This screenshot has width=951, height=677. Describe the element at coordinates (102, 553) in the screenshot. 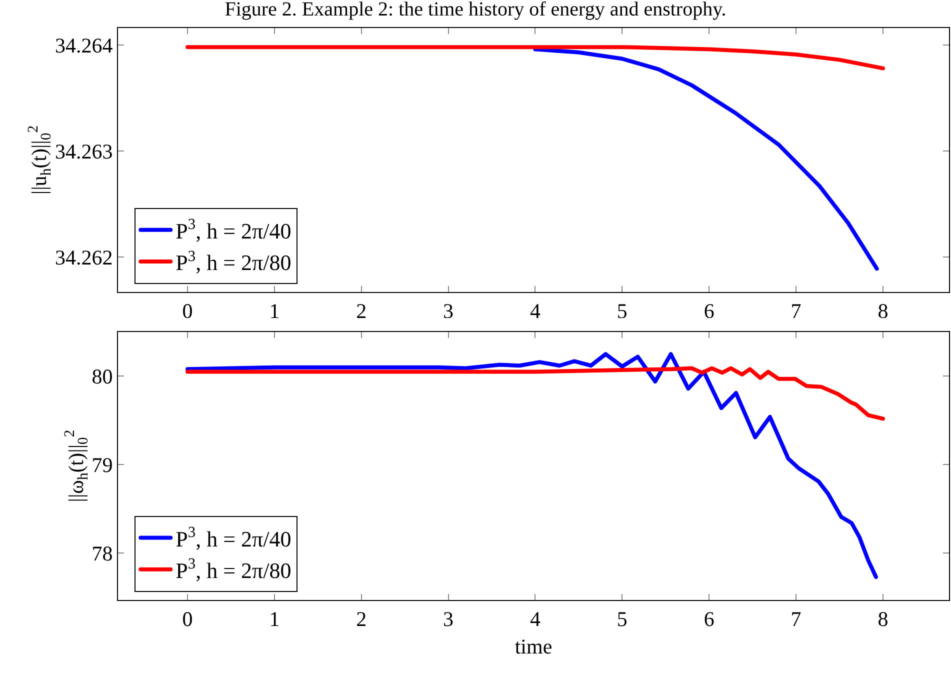

I see `y-tick-label: 78` at that location.